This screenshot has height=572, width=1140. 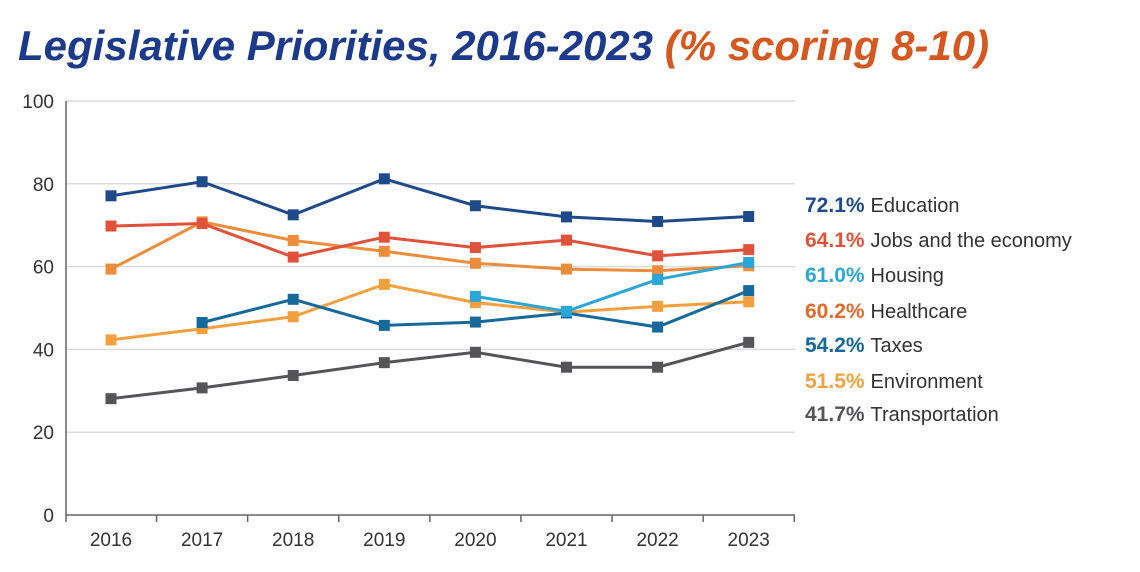 I want to click on legend-value: 41.7%, so click(x=835, y=414).